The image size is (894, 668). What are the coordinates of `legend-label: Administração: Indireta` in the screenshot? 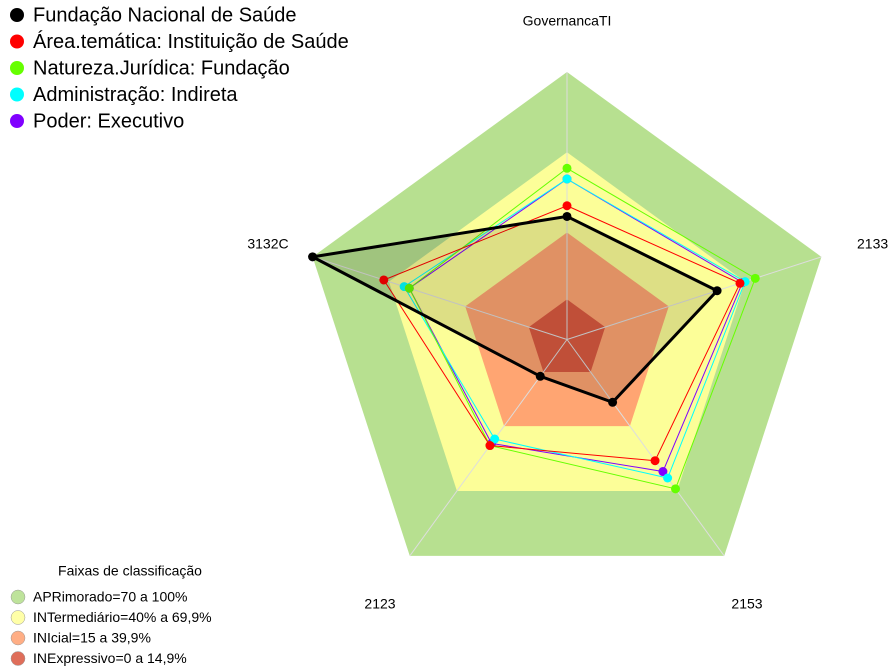 It's located at (135, 95).